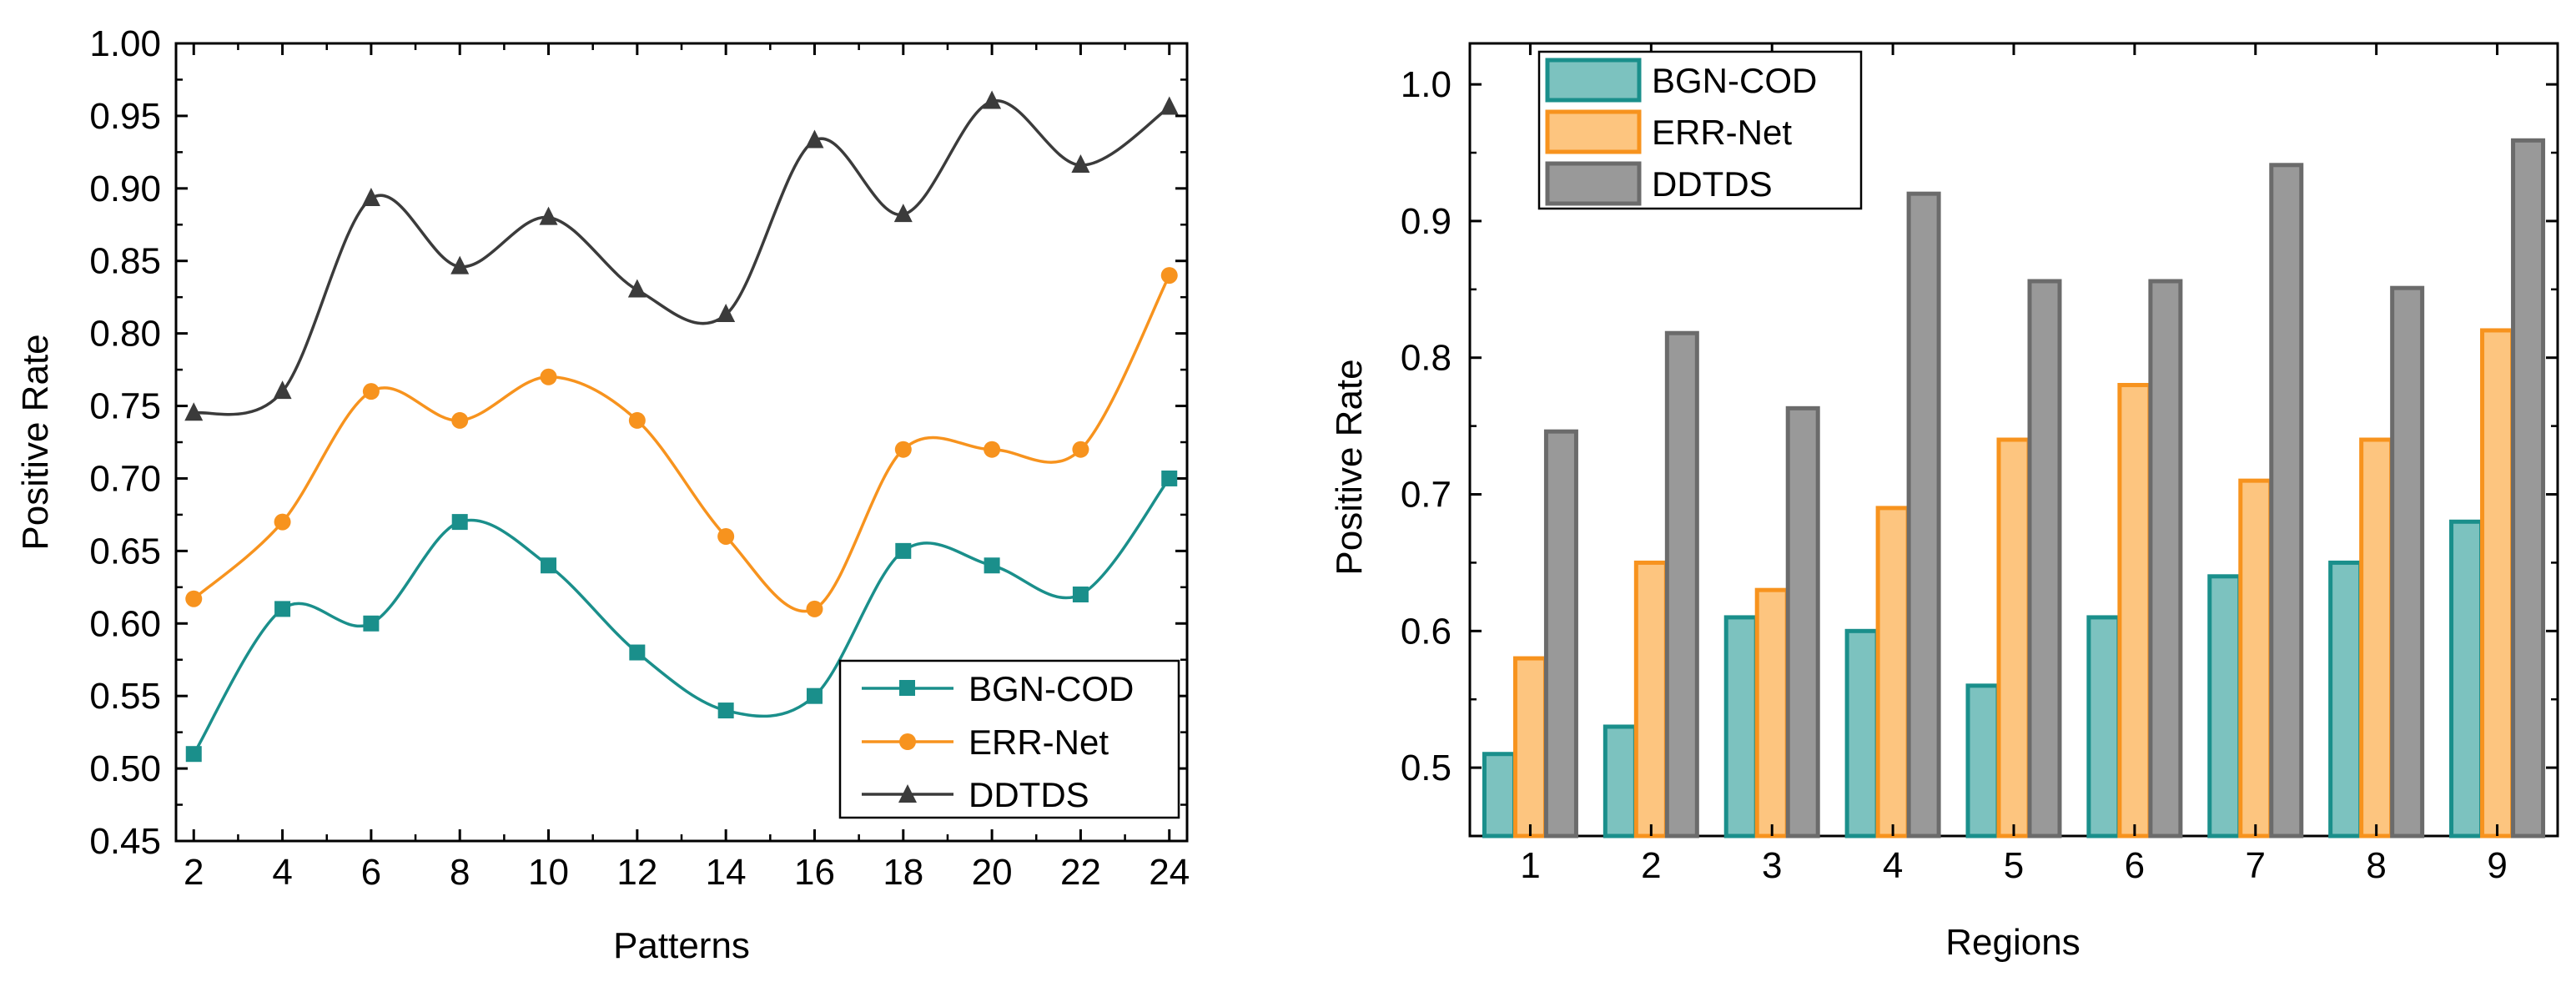 This screenshot has height=982, width=2576. I want to click on line-chart-y-axis-title: Positive Rate, so click(35, 442).